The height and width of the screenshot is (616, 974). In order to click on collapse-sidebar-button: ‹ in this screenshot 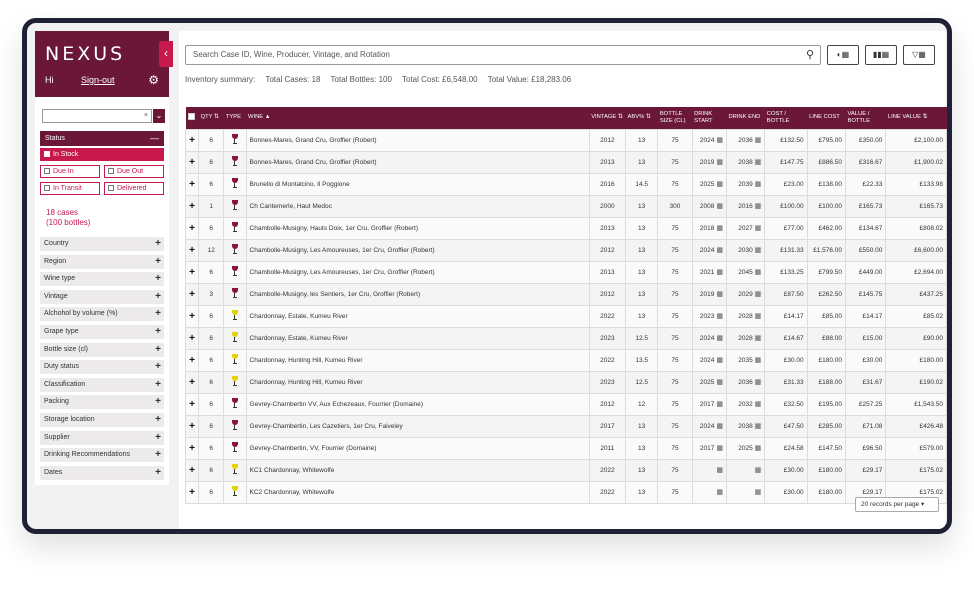, I will do `click(166, 54)`.